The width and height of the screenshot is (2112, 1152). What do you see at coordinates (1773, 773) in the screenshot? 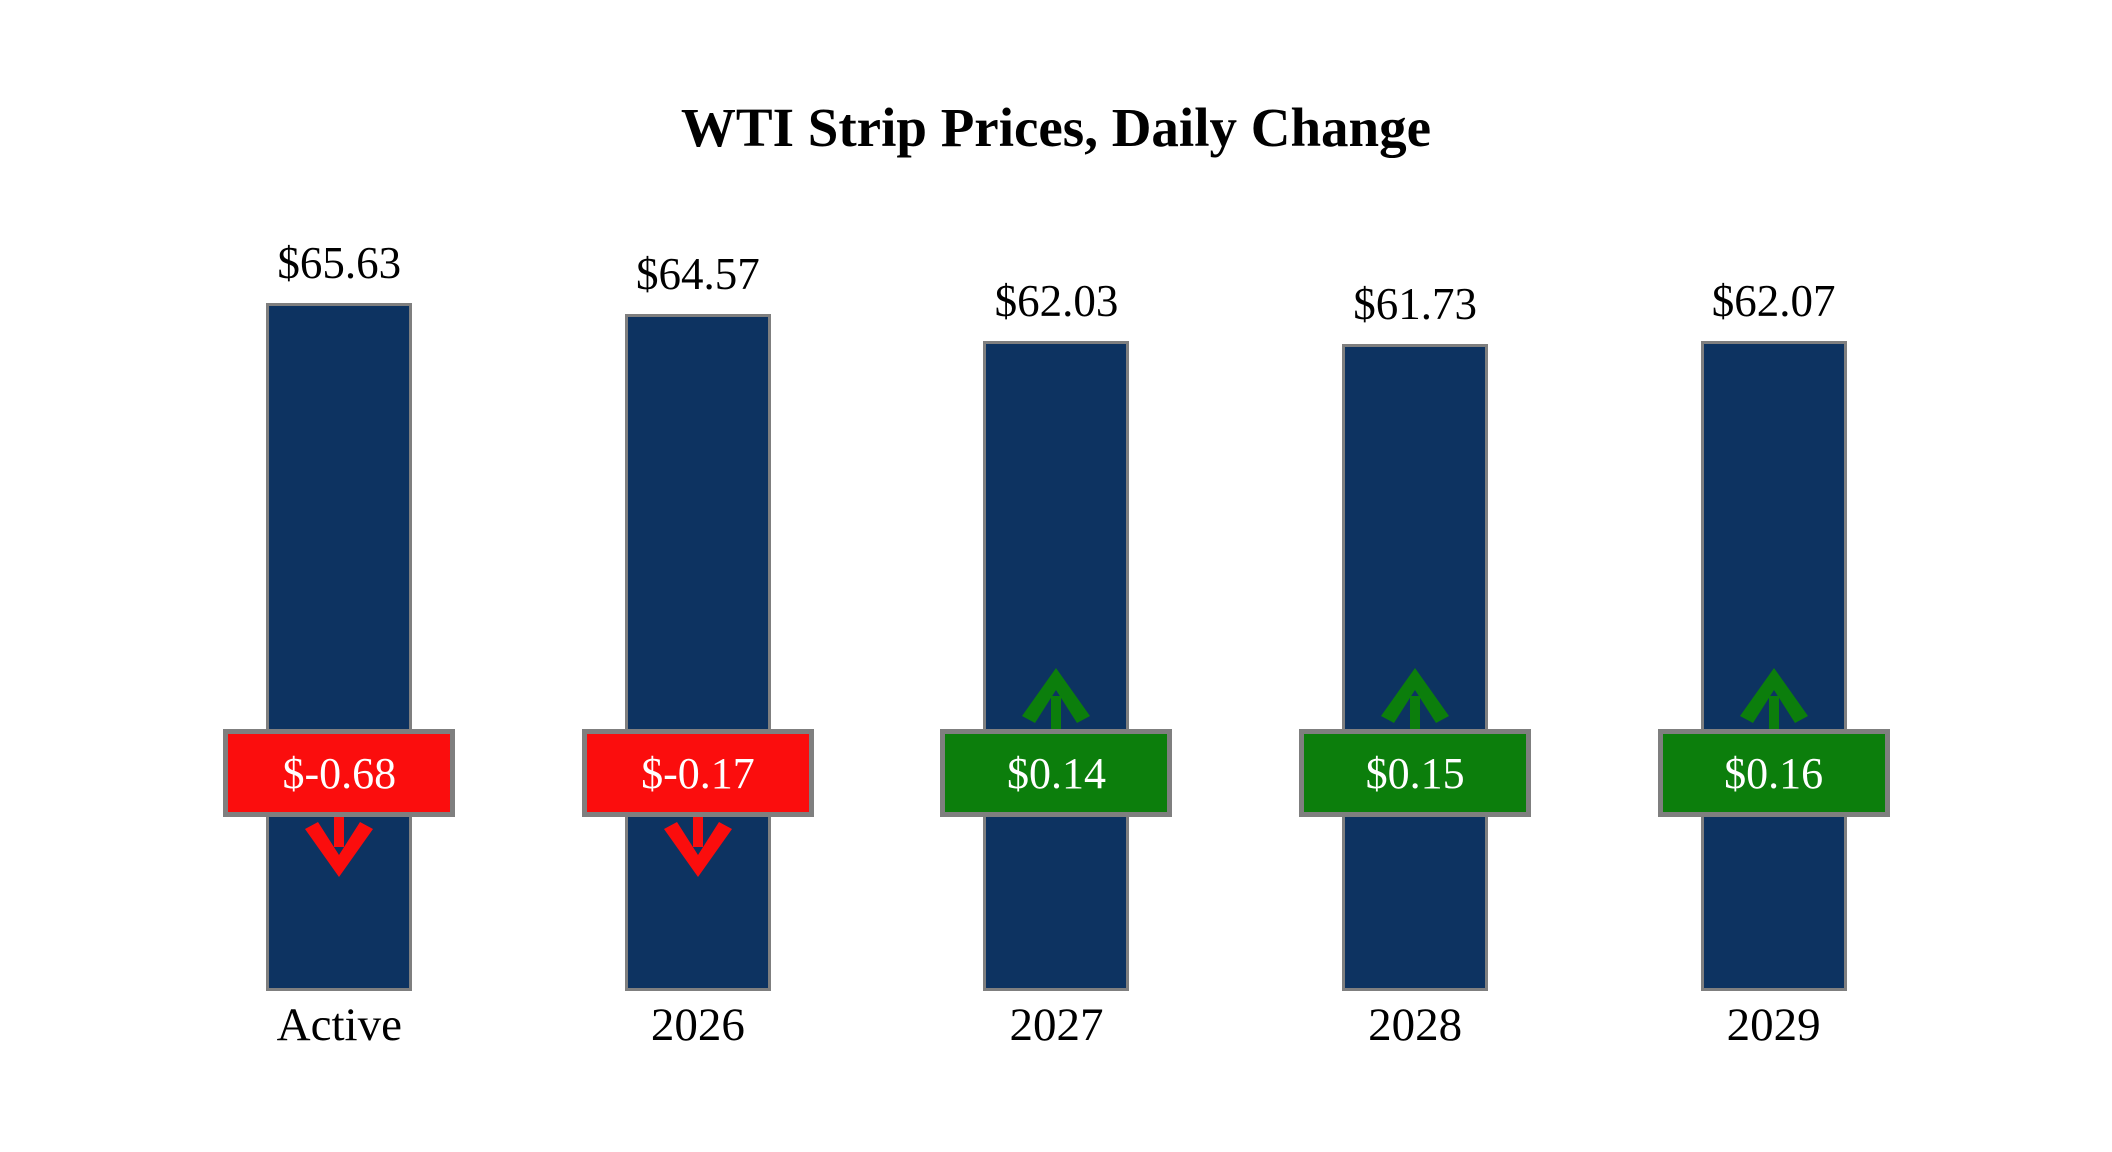
I see `change-badge: $0.16` at bounding box center [1773, 773].